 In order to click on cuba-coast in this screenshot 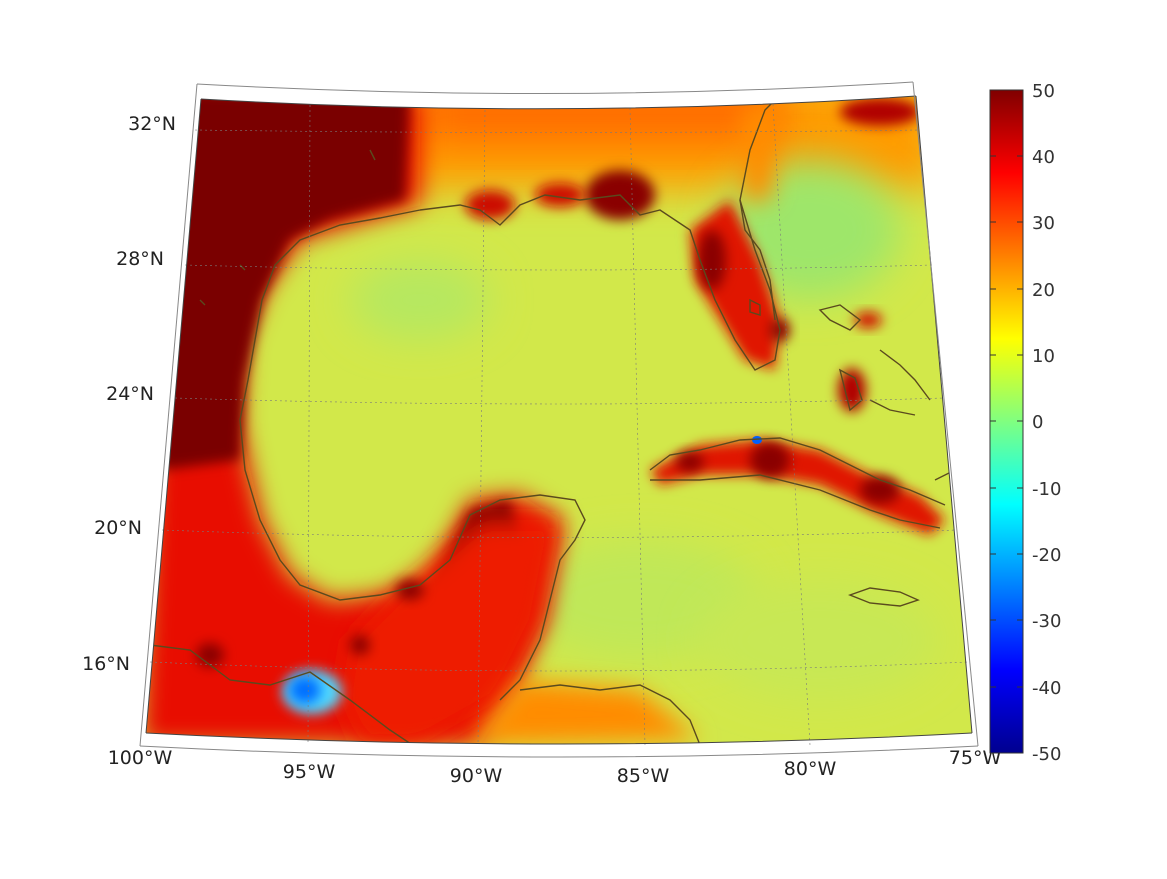, I will do `click(797, 483)`.